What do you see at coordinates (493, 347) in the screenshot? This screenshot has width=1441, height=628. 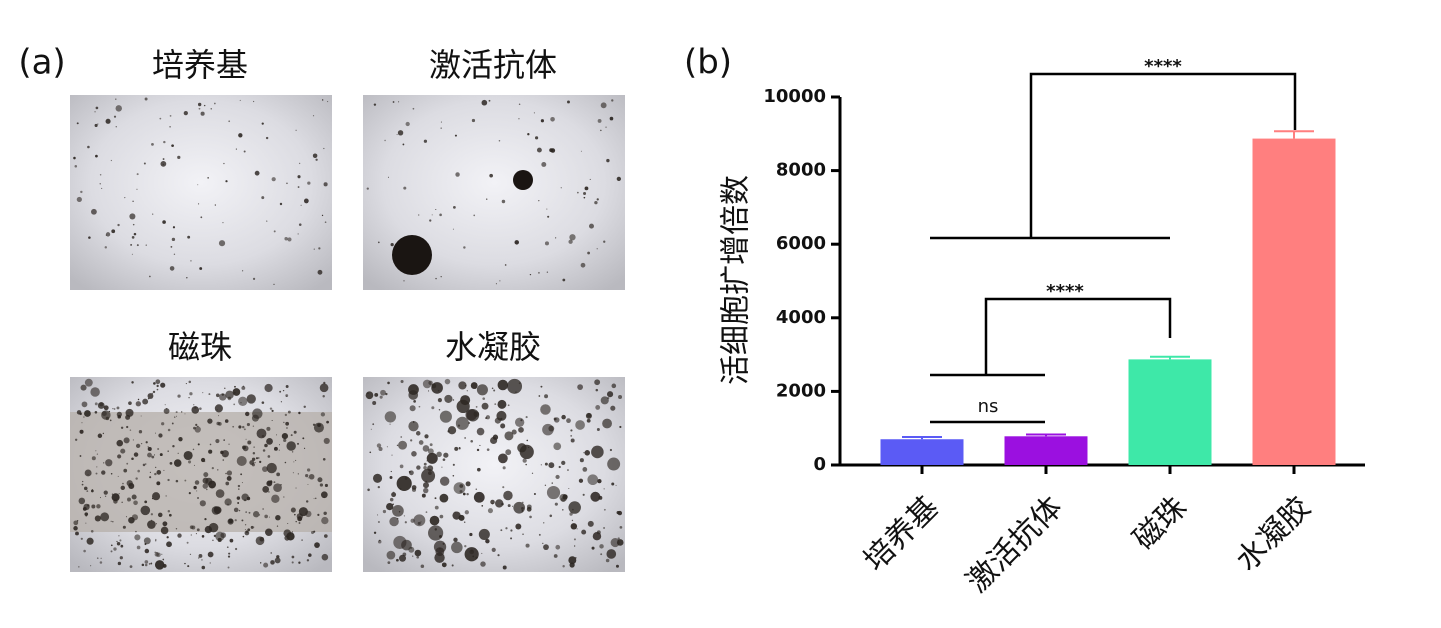 I see `image-title: 水凝胶` at bounding box center [493, 347].